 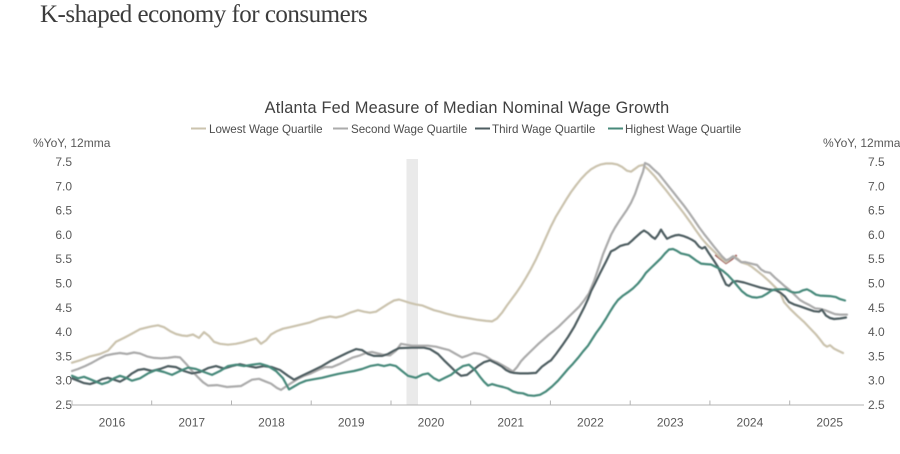 What do you see at coordinates (191, 423) in the screenshot?
I see `svg-text: 2017` at bounding box center [191, 423].